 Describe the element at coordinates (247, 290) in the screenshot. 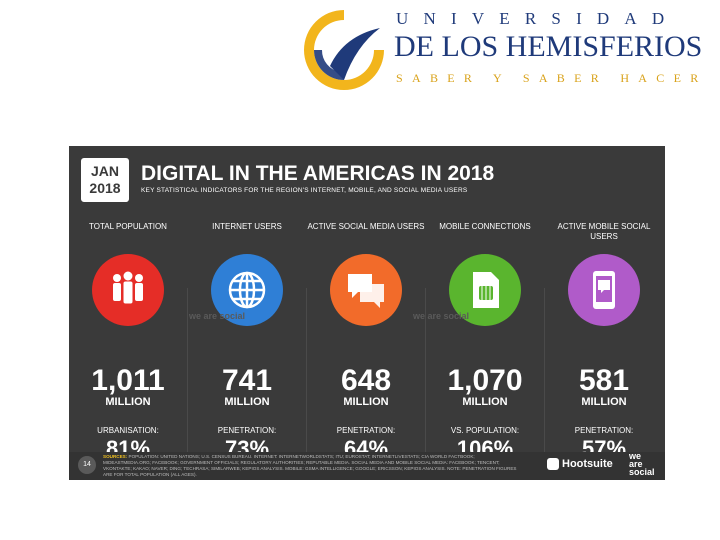

I see `globe-icon` at that location.